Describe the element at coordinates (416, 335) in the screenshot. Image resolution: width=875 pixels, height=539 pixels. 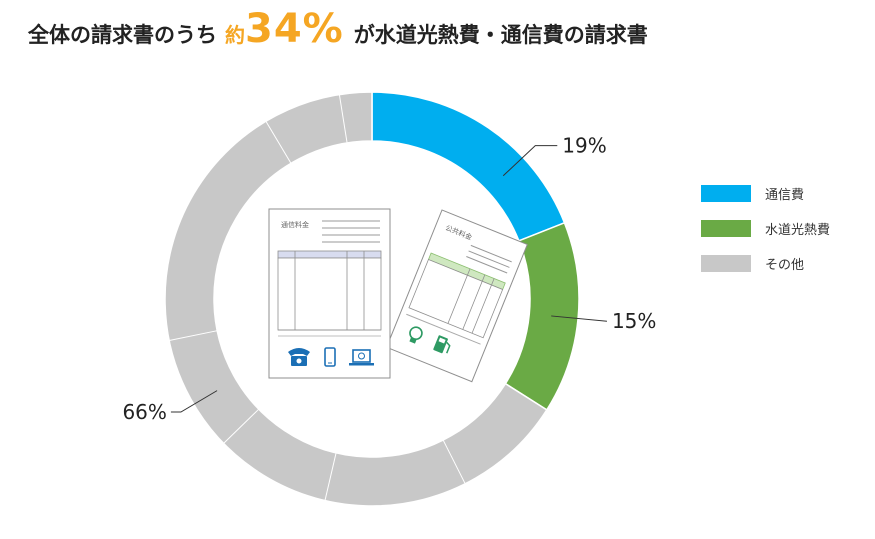
I see `lightbulb-icon` at that location.